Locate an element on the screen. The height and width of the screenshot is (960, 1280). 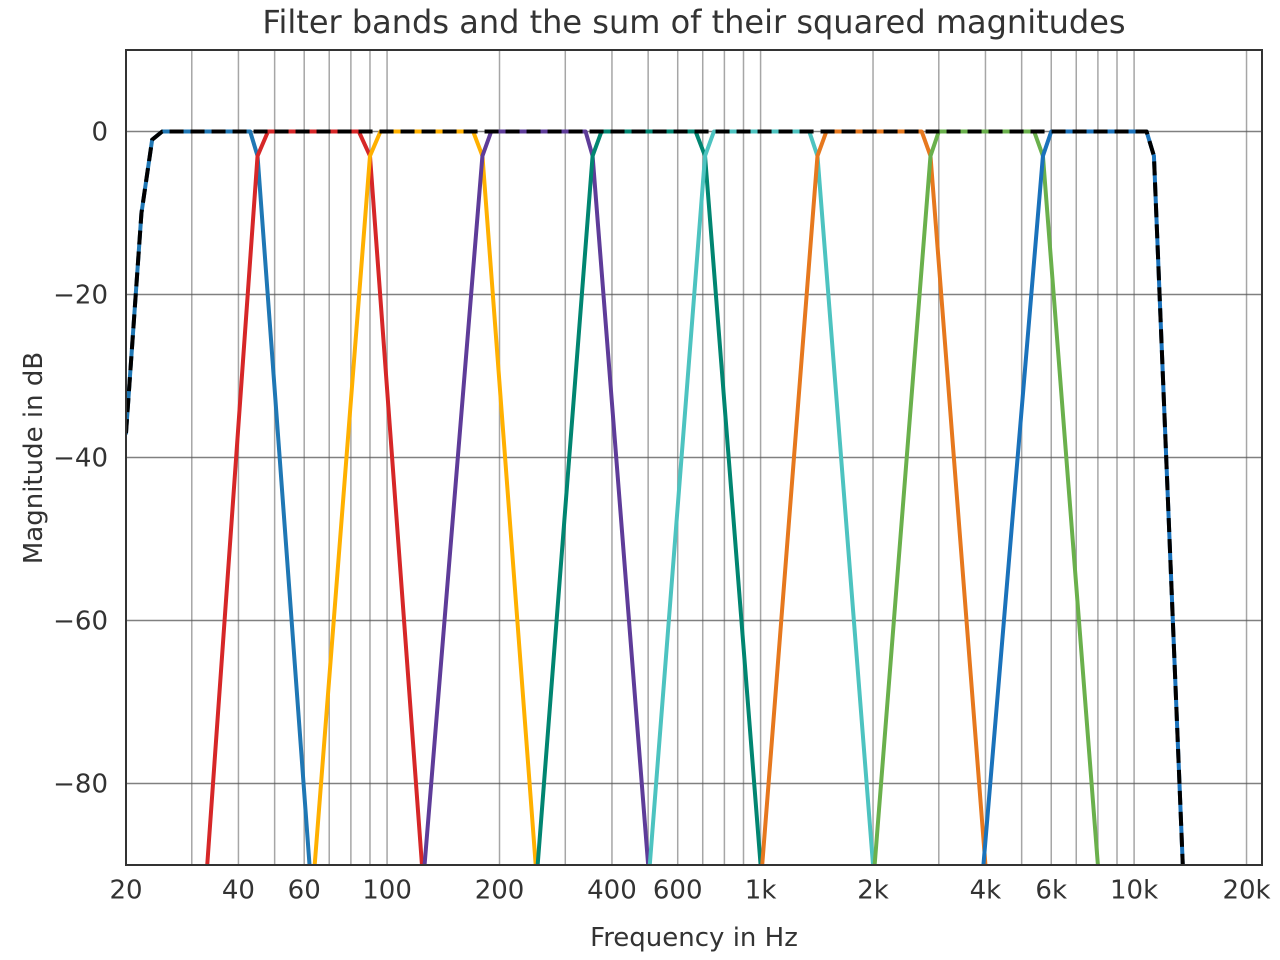
y-axis-label: Magnitude in dB is located at coordinates (34, 458).